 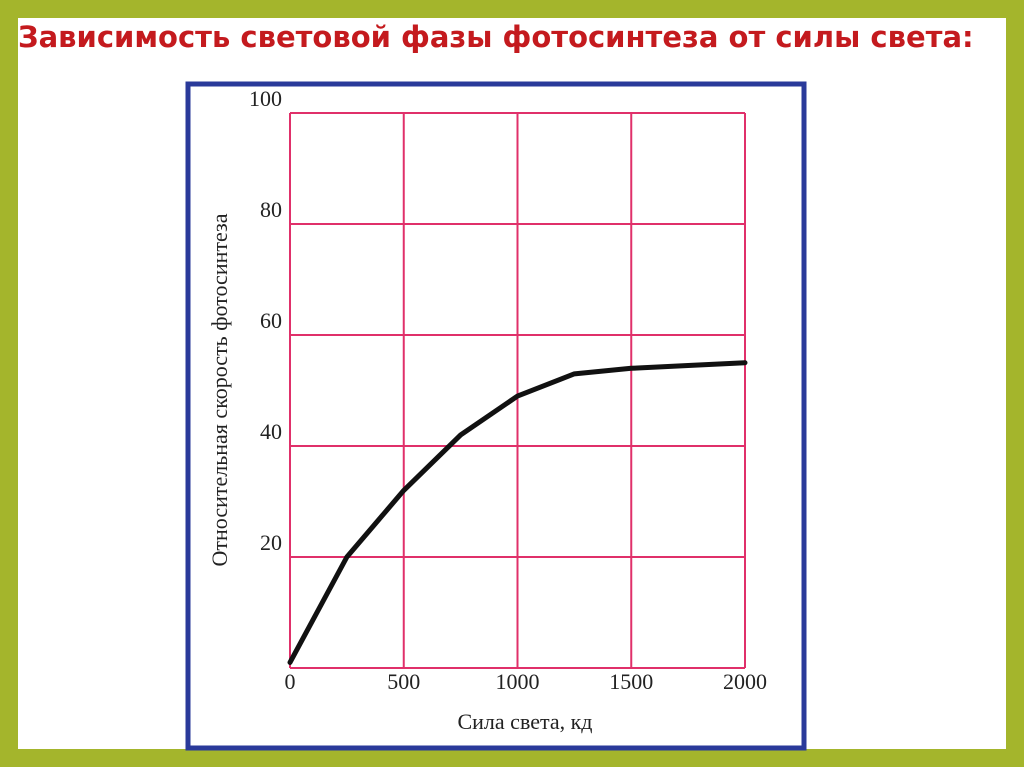 I want to click on x-axis-label: Сила света, кд, so click(x=524, y=721).